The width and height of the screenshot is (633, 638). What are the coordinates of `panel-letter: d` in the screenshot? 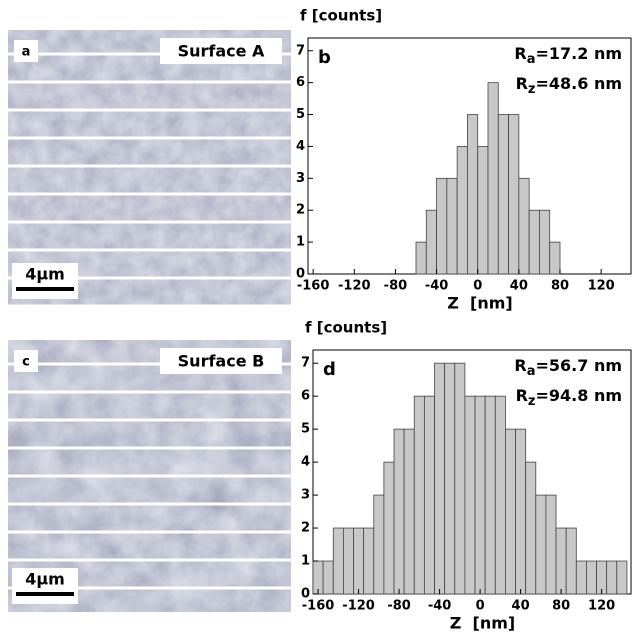 It's located at (329, 369).